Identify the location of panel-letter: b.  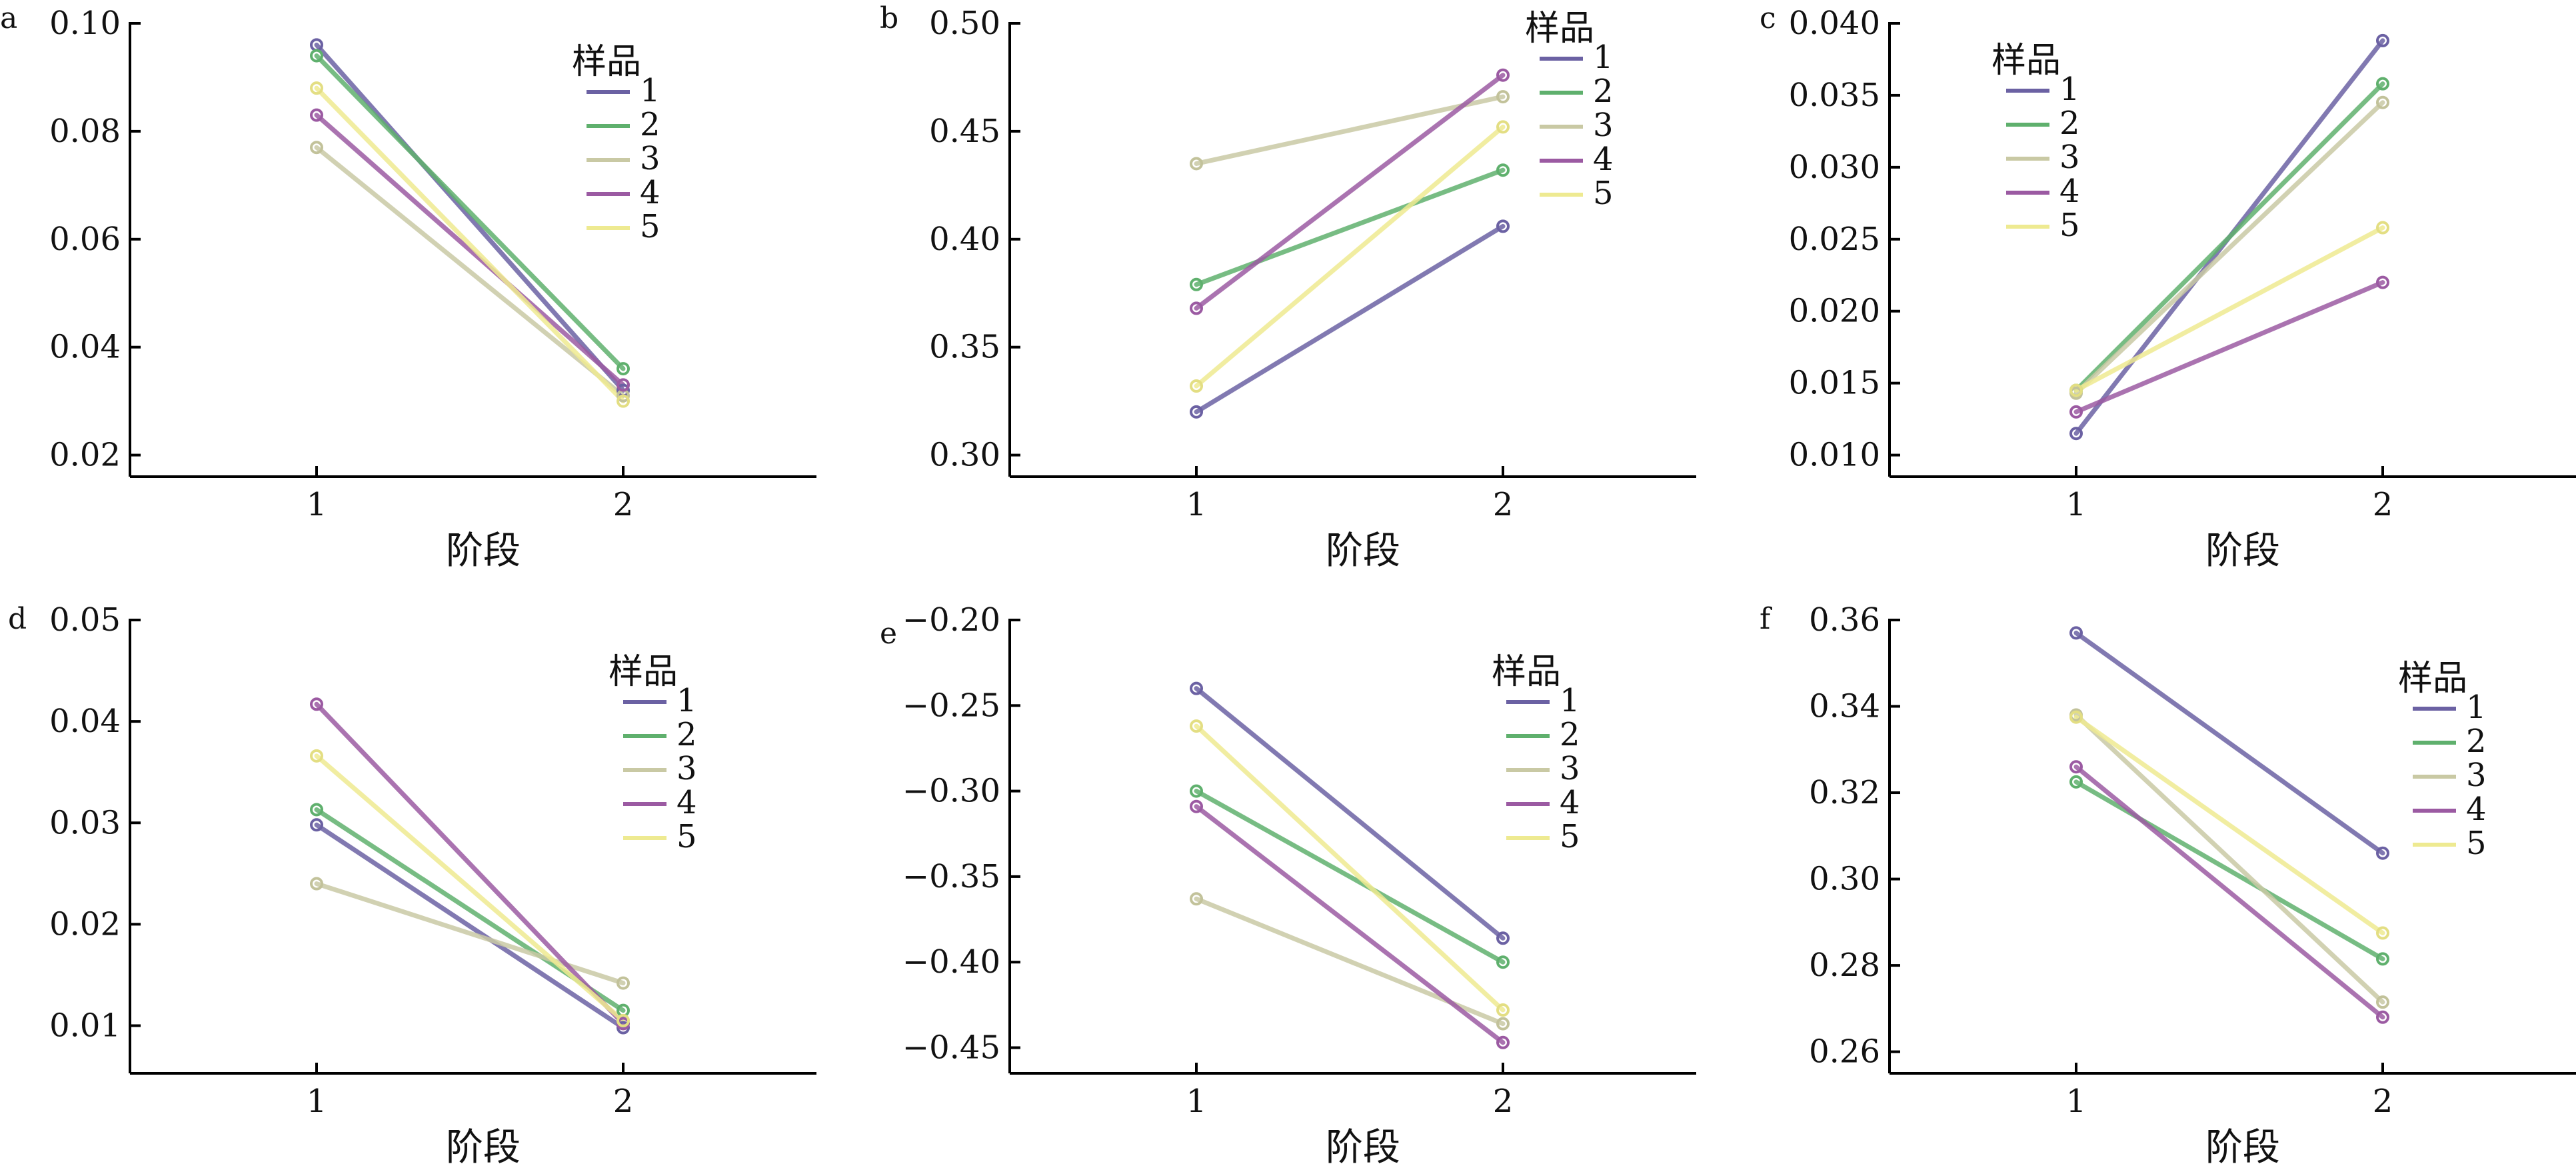
(889, 18).